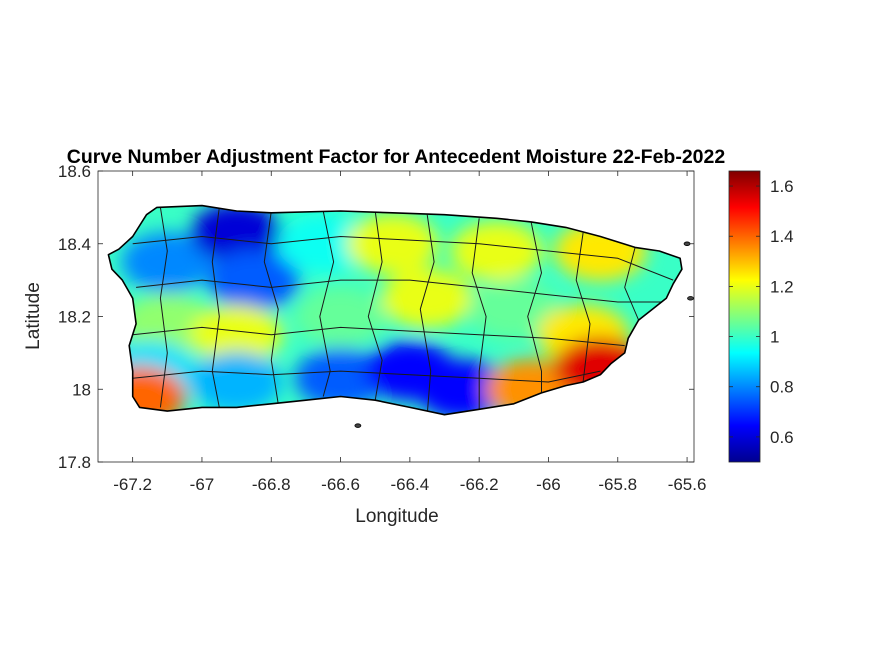 Image resolution: width=875 pixels, height=656 pixels. I want to click on x-tick-label: -66, so click(548, 484).